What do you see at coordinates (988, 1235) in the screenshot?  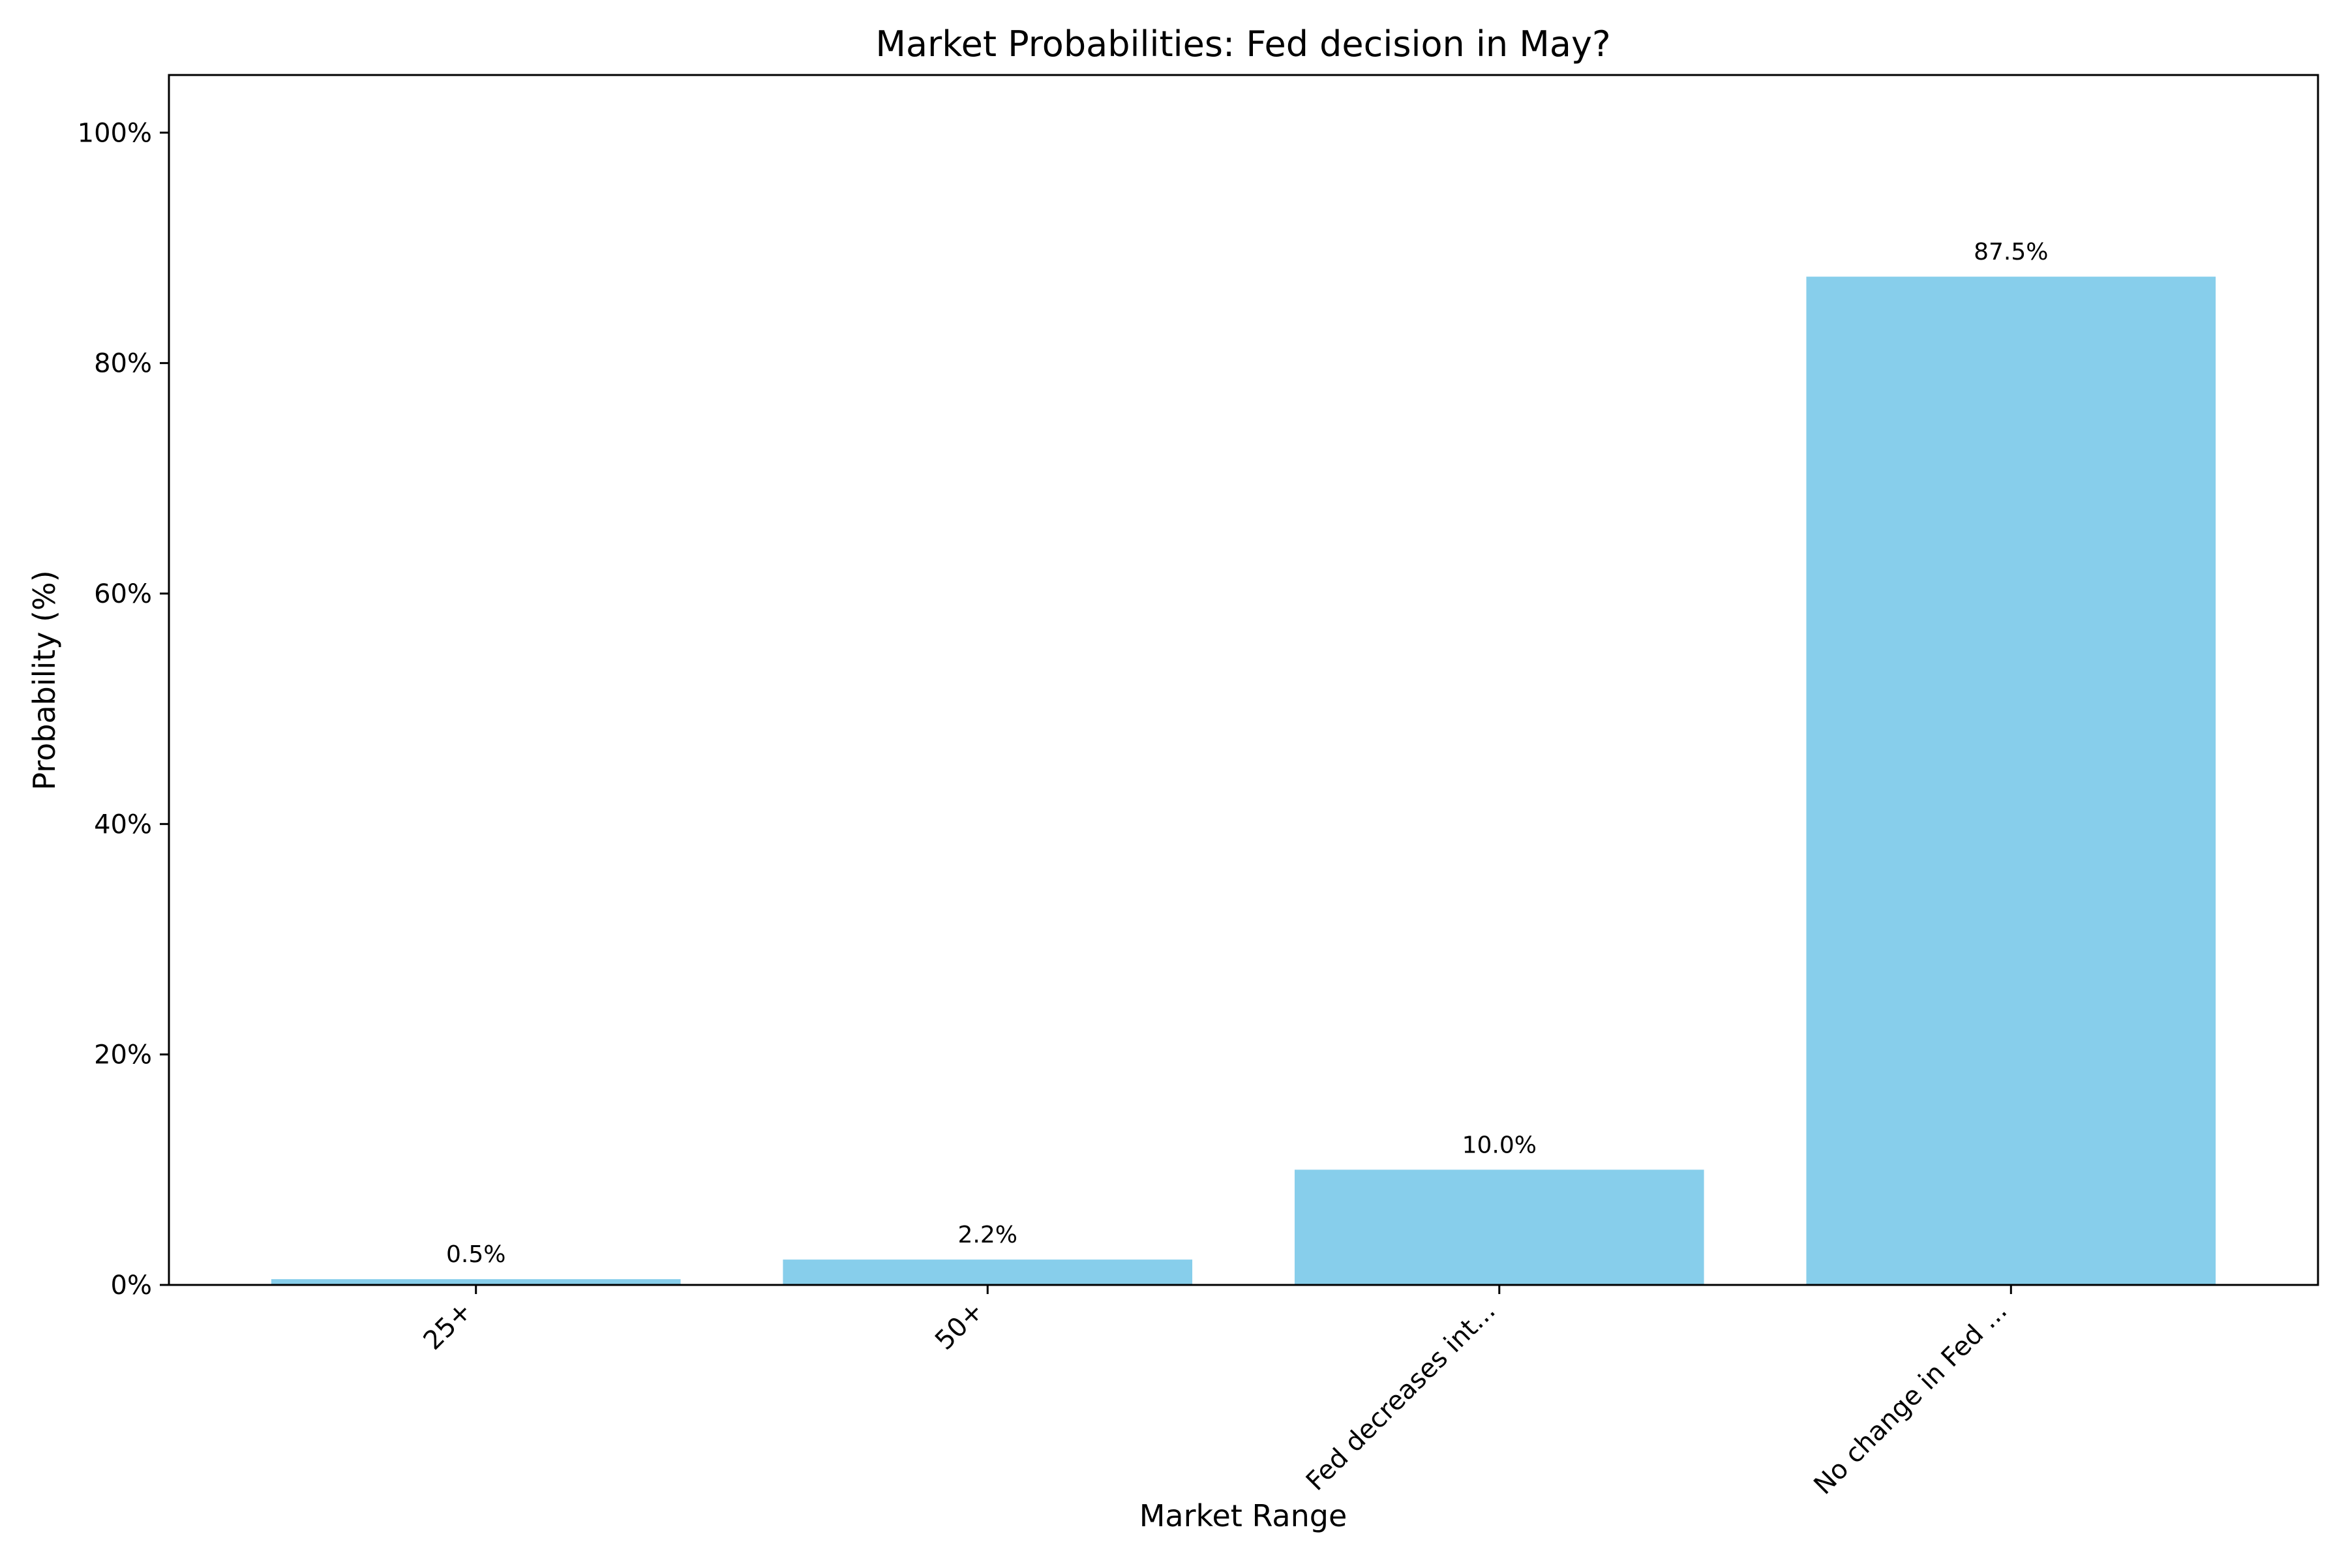 I see `bar-value-label: 2.2%` at bounding box center [988, 1235].